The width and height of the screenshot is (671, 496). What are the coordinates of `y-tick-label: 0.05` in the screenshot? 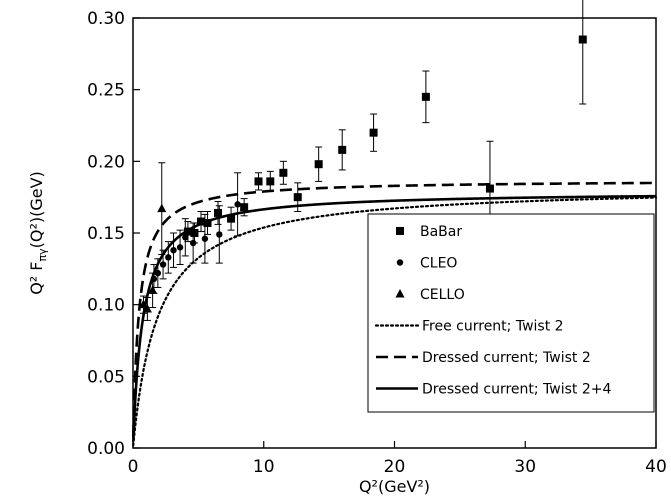 It's located at (106, 377).